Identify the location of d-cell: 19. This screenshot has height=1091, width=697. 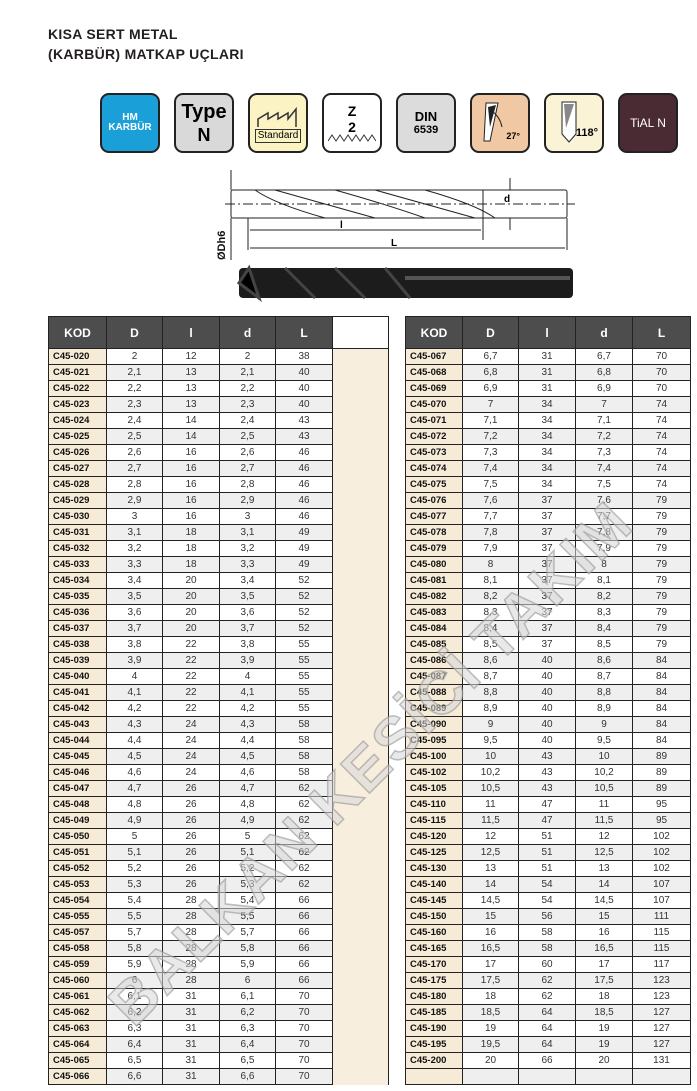
(604, 1028).